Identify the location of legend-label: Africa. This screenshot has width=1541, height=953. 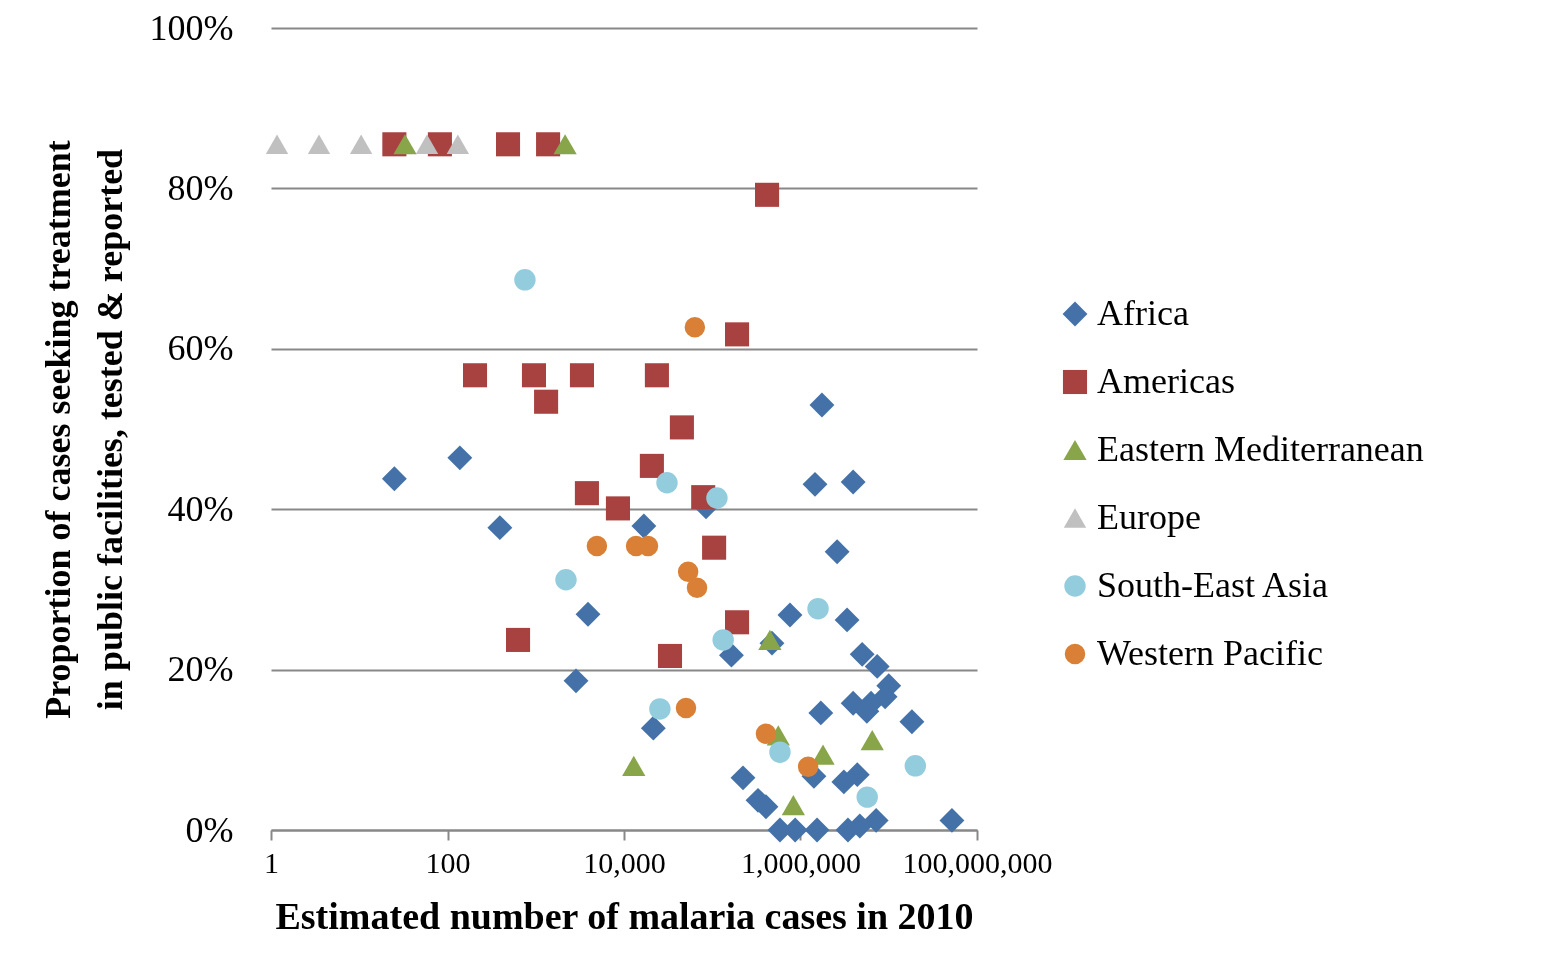
(1143, 313).